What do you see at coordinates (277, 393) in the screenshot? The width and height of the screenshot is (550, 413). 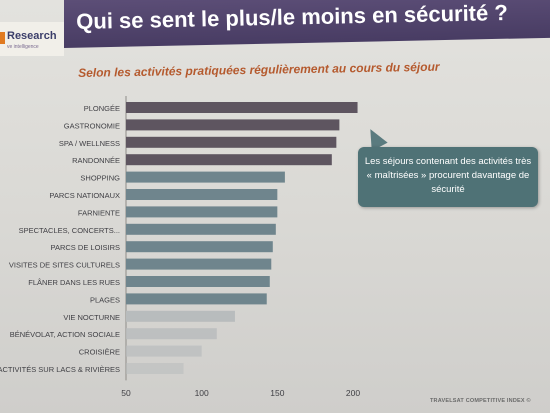 I see `x-tick-label: 150` at bounding box center [277, 393].